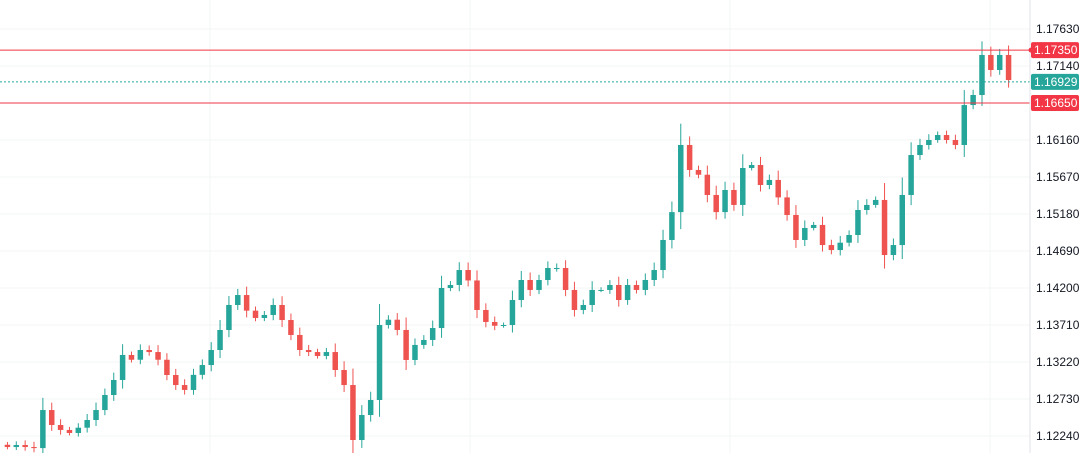  I want to click on alert-dot-icon, so click(1031, 50).